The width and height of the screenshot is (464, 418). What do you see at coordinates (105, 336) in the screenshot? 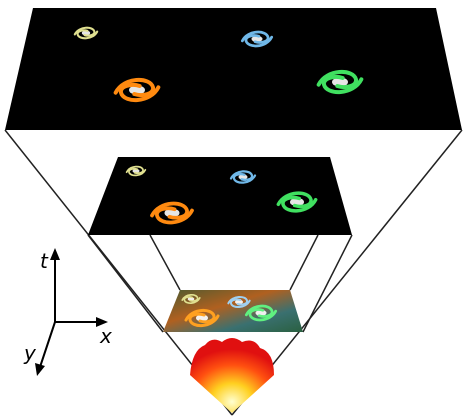
I see `axis-label-x: x` at bounding box center [105, 336].